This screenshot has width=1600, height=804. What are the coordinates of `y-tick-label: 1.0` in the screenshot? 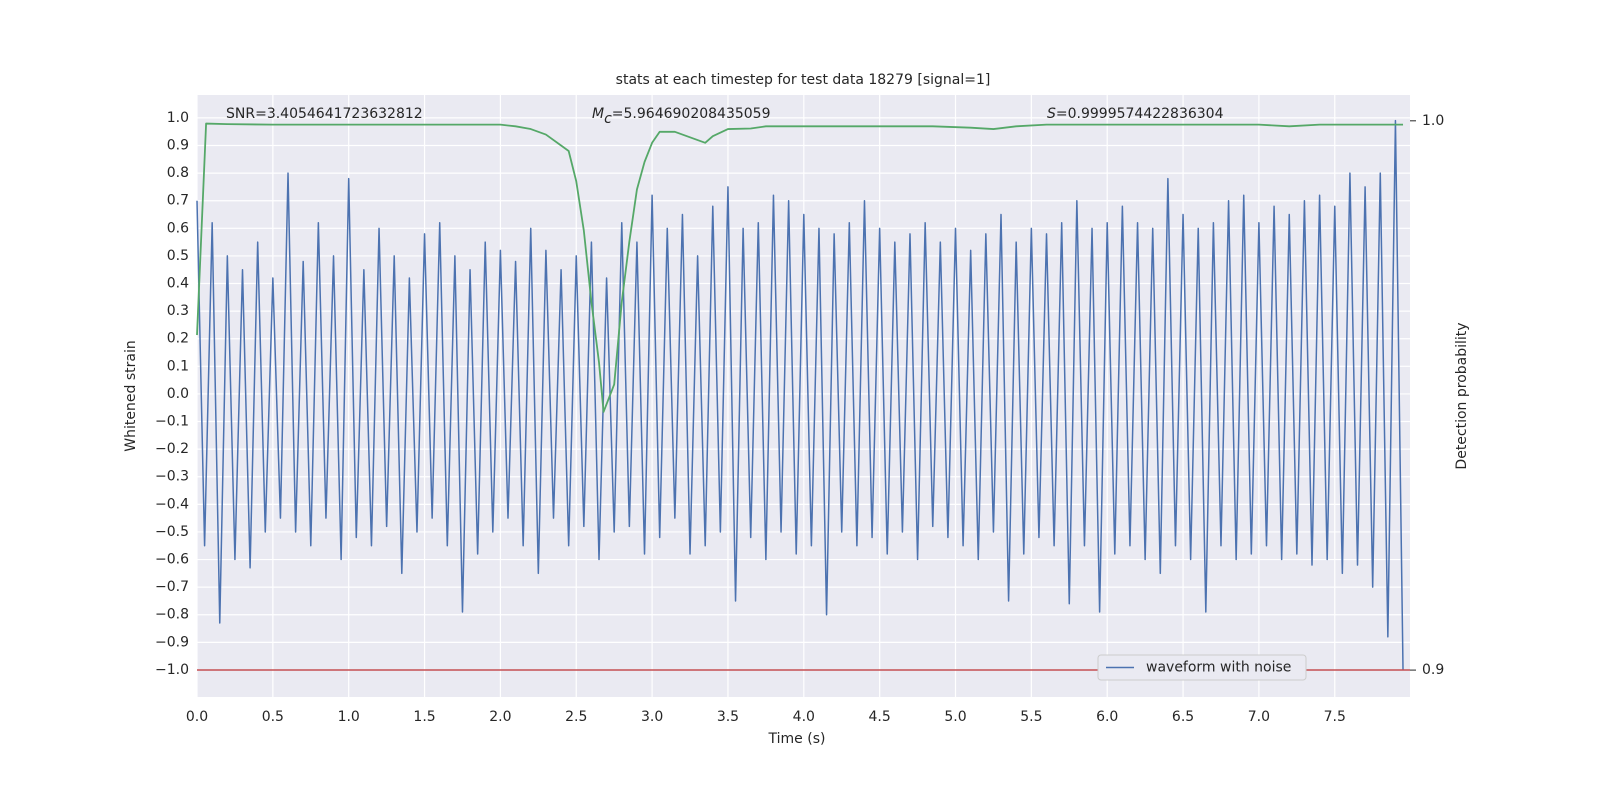 It's located at (178, 118).